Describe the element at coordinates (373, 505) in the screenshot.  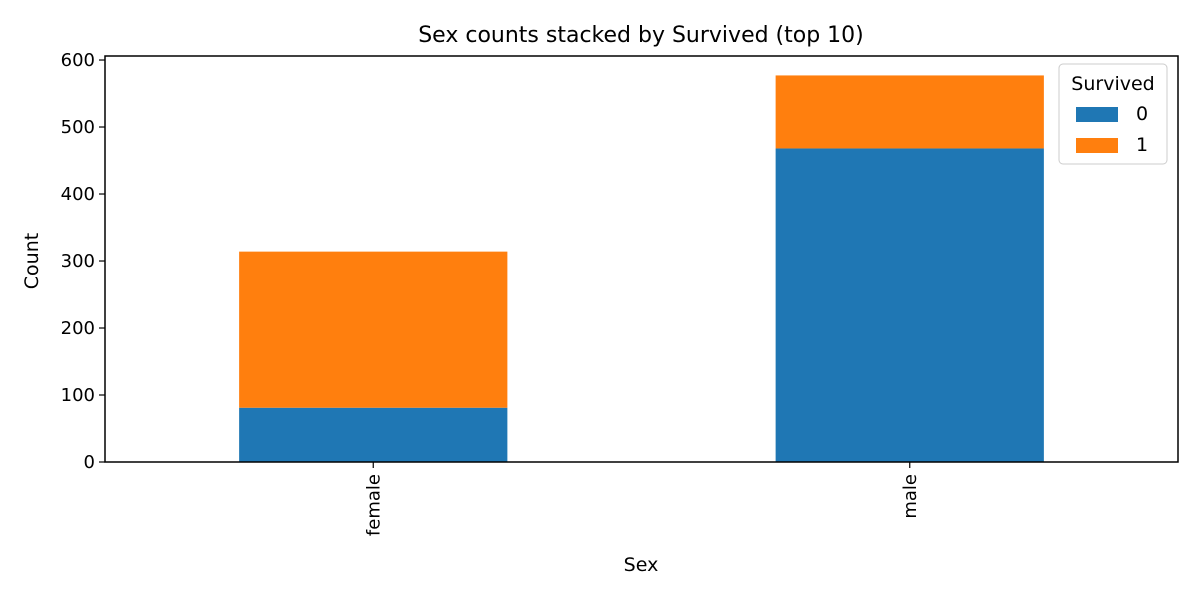
I see `x-tick-label-female: female` at that location.